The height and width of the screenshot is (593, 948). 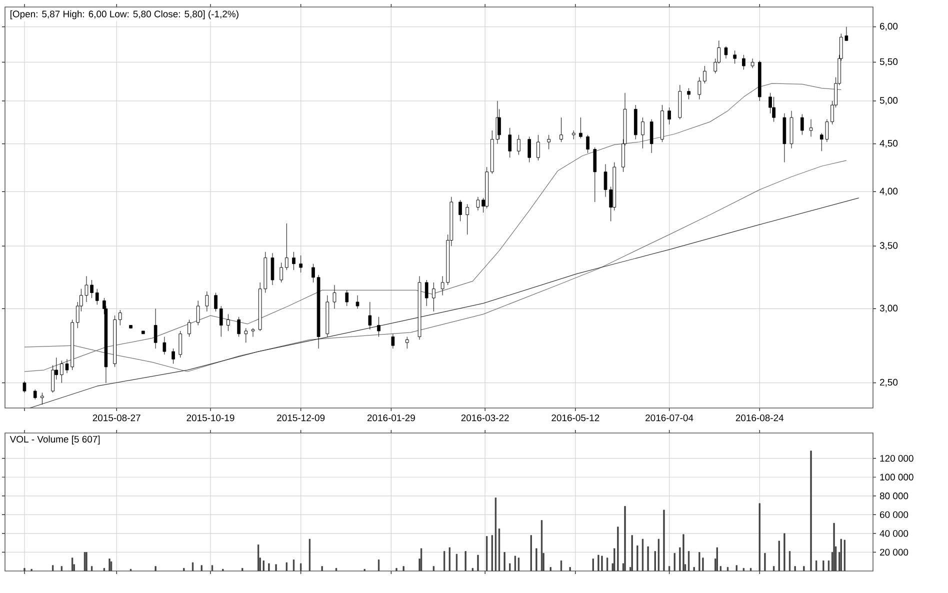 What do you see at coordinates (55, 440) in the screenshot?
I see `chart-title: VOL - Volume [5 607]` at bounding box center [55, 440].